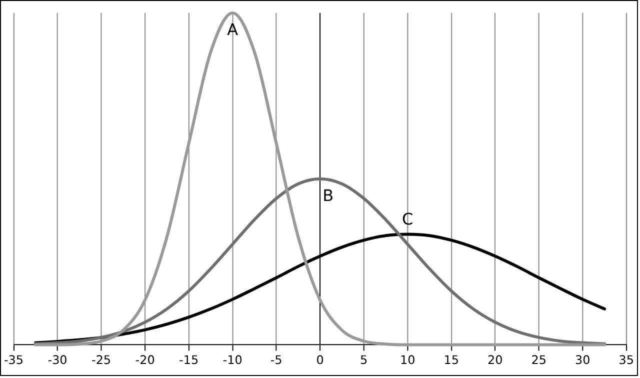 This screenshot has height=378, width=640. I want to click on x-tick-label: -25, so click(102, 359).